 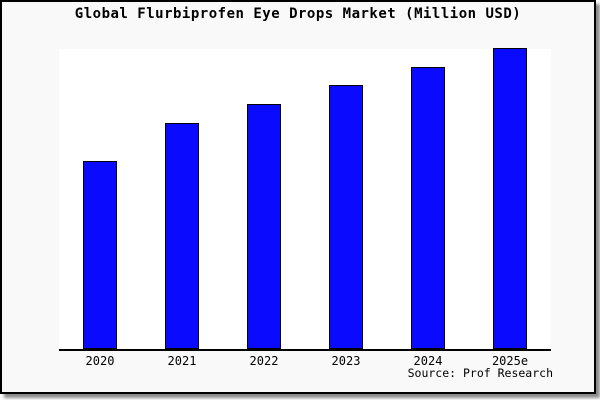 What do you see at coordinates (428, 208) in the screenshot?
I see `bar-2024` at bounding box center [428, 208].